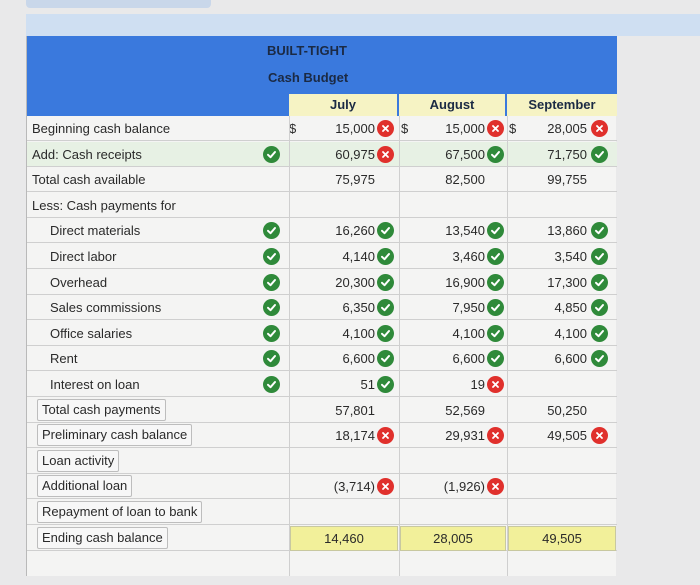 The width and height of the screenshot is (700, 585). Describe the element at coordinates (355, 410) in the screenshot. I see `cell-value: 57,801` at that location.